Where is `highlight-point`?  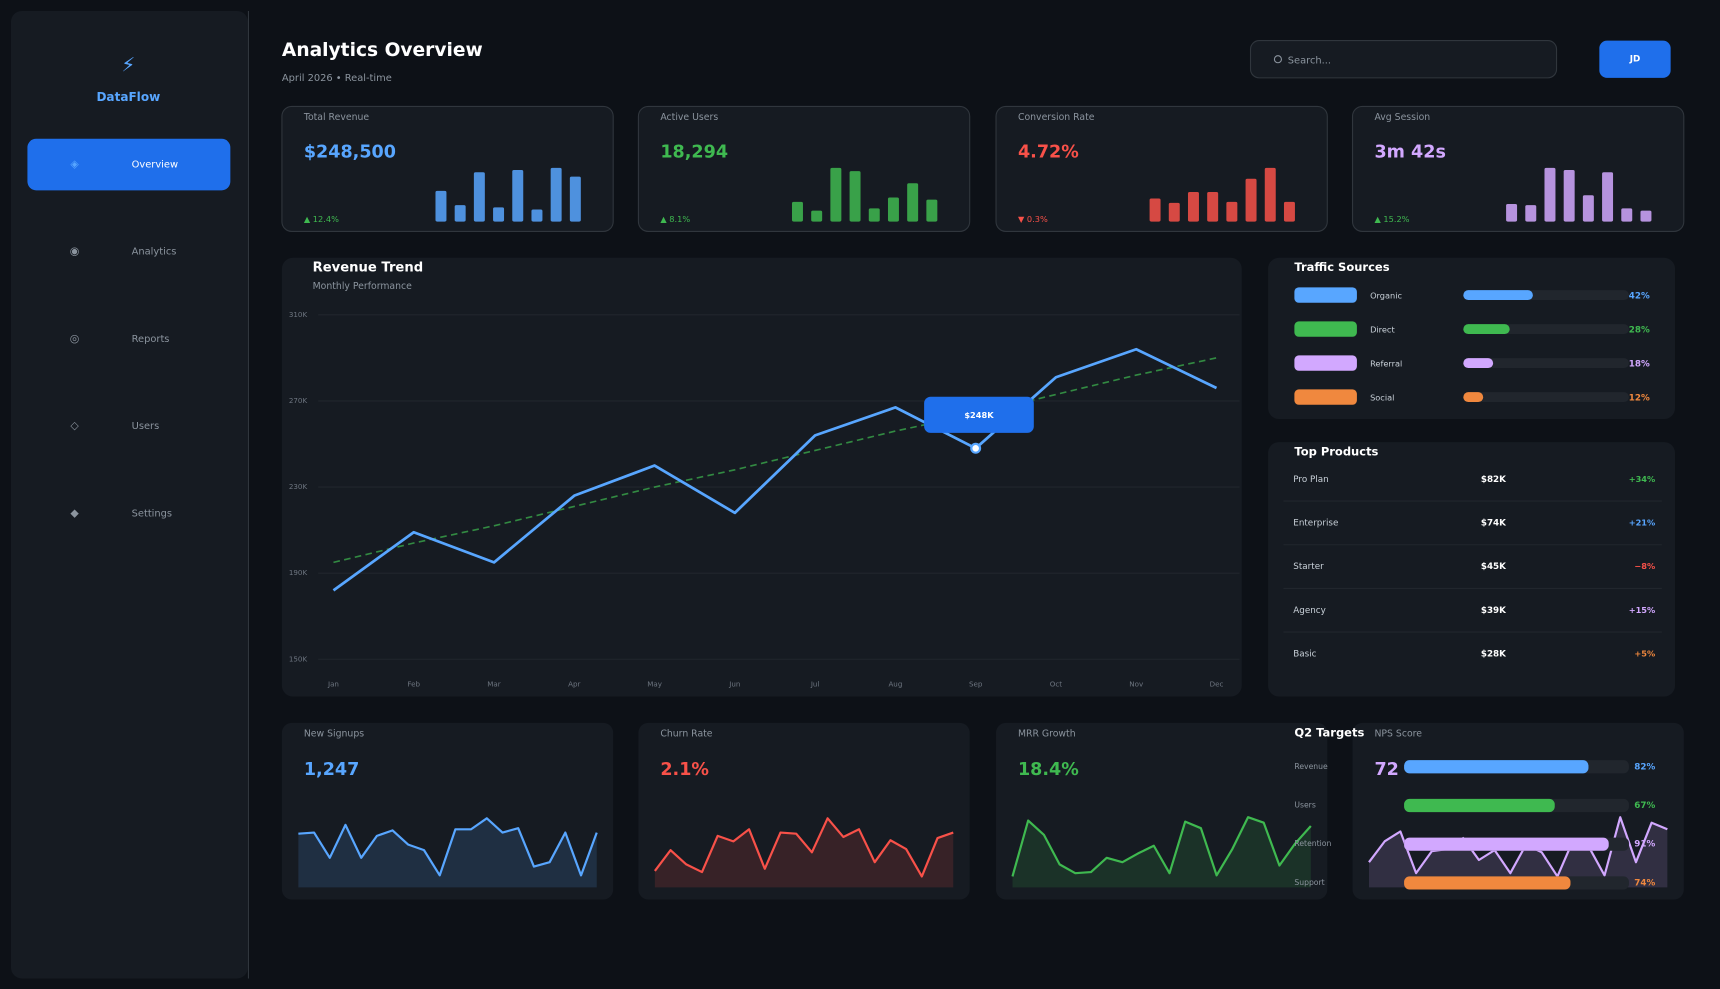
highlight-point is located at coordinates (976, 448).